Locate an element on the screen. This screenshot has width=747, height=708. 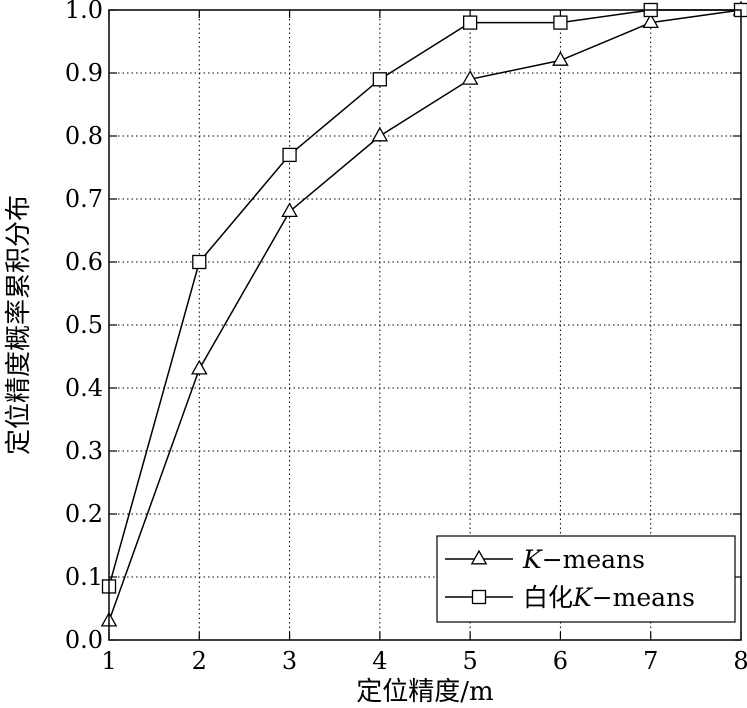
y-tick-label: 0.9 is located at coordinates (84, 73).